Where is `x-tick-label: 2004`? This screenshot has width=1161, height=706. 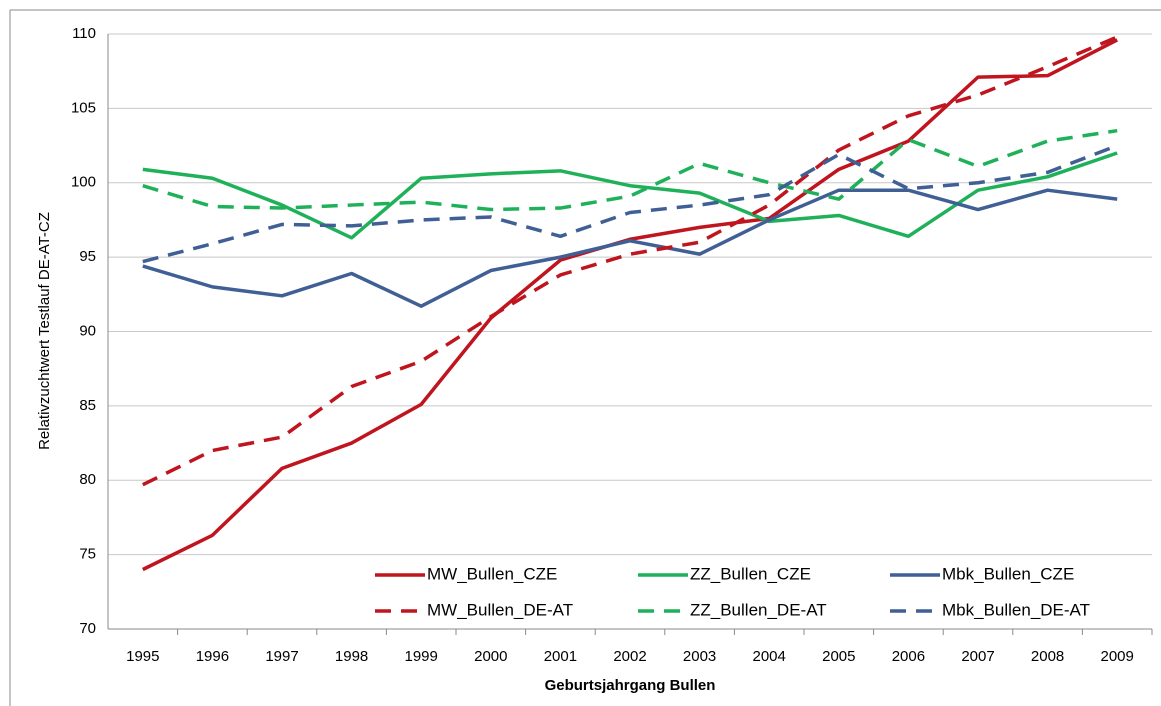
x-tick-label: 2004 is located at coordinates (769, 656).